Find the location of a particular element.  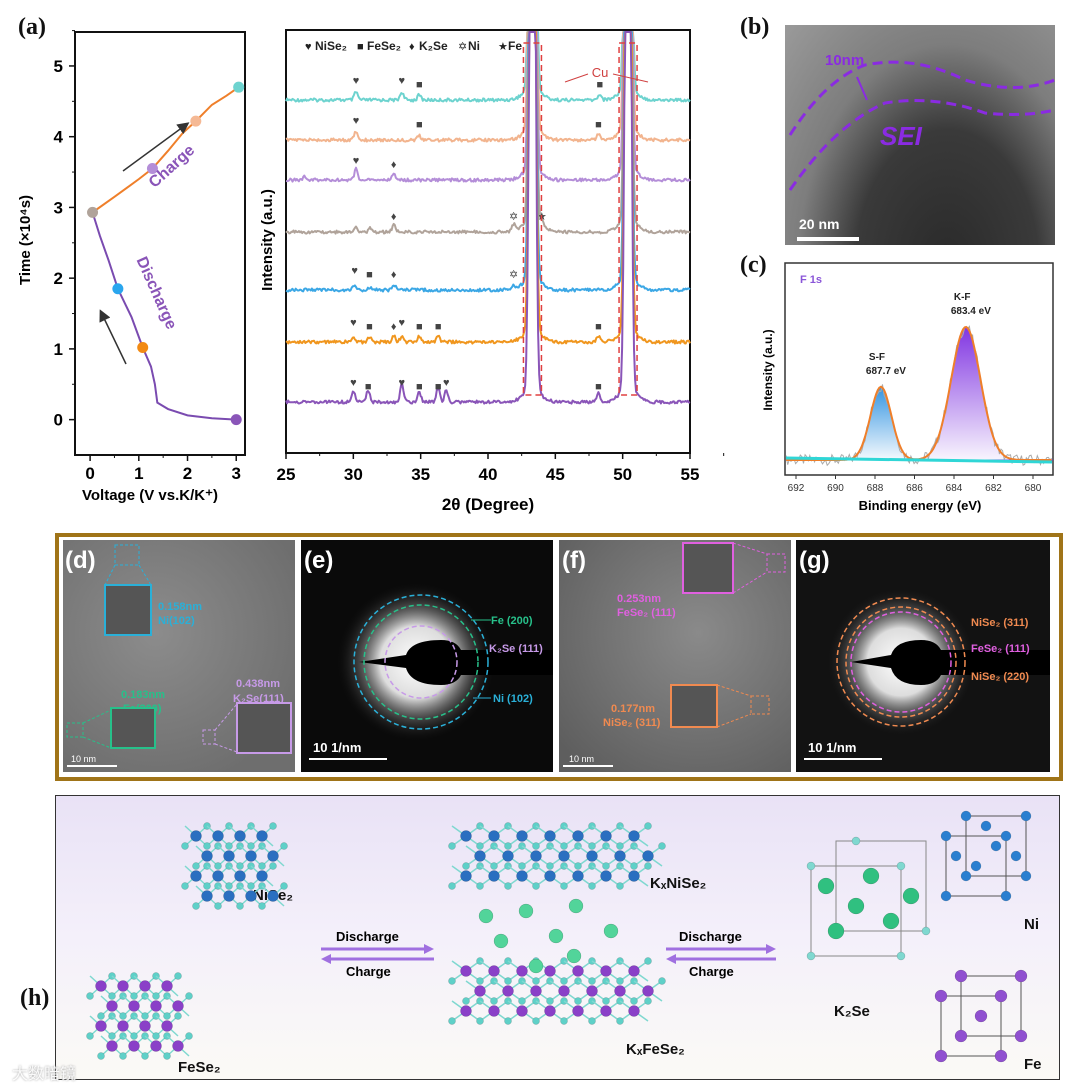

k2se-label: K₂Se is located at coordinates (852, 1011).